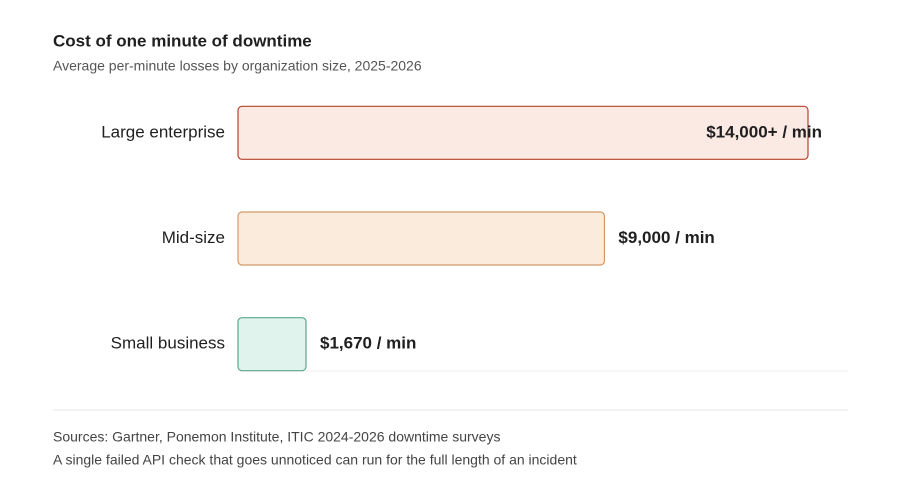 The image size is (901, 484). Describe the element at coordinates (764, 131) in the screenshot. I see `value-label: $14,000+ / min` at that location.